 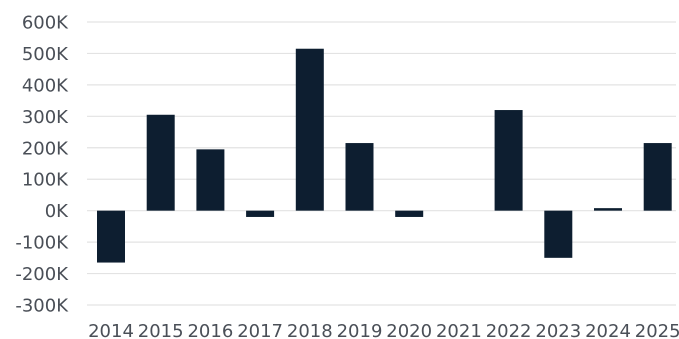 What do you see at coordinates (210, 180) in the screenshot?
I see `bar-2016` at bounding box center [210, 180].